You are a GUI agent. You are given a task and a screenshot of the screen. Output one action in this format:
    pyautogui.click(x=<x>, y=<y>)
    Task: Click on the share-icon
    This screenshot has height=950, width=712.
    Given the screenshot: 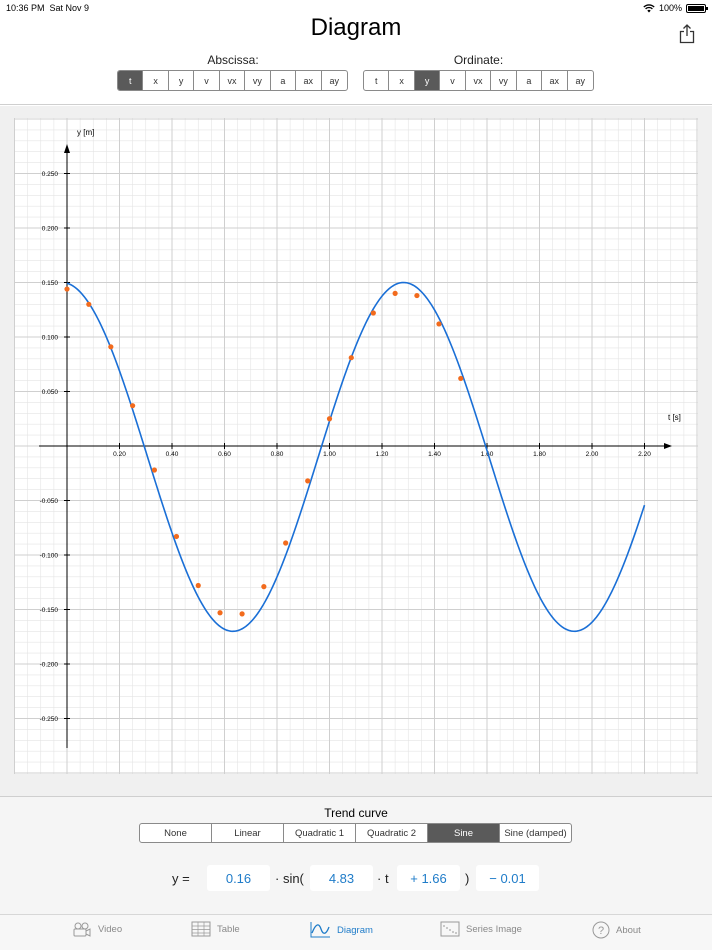 What is the action you would take?
    pyautogui.click(x=687, y=34)
    